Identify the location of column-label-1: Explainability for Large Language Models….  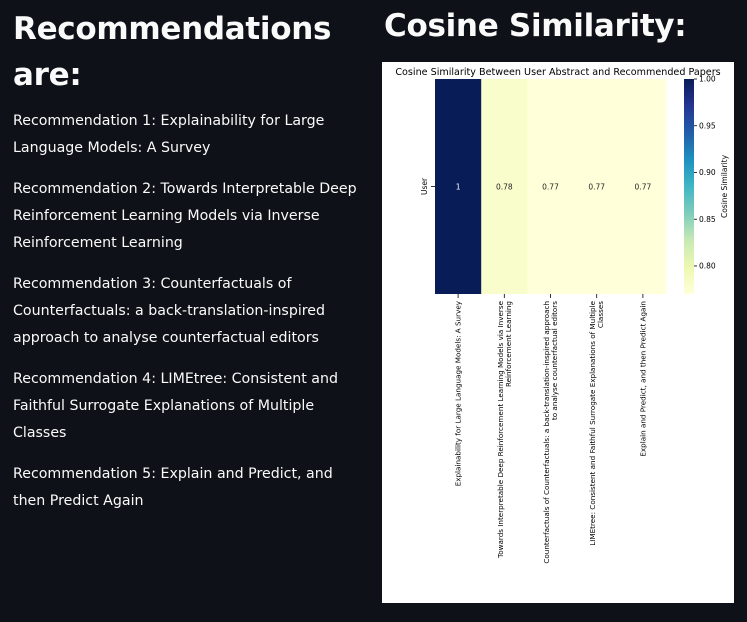
(458, 393).